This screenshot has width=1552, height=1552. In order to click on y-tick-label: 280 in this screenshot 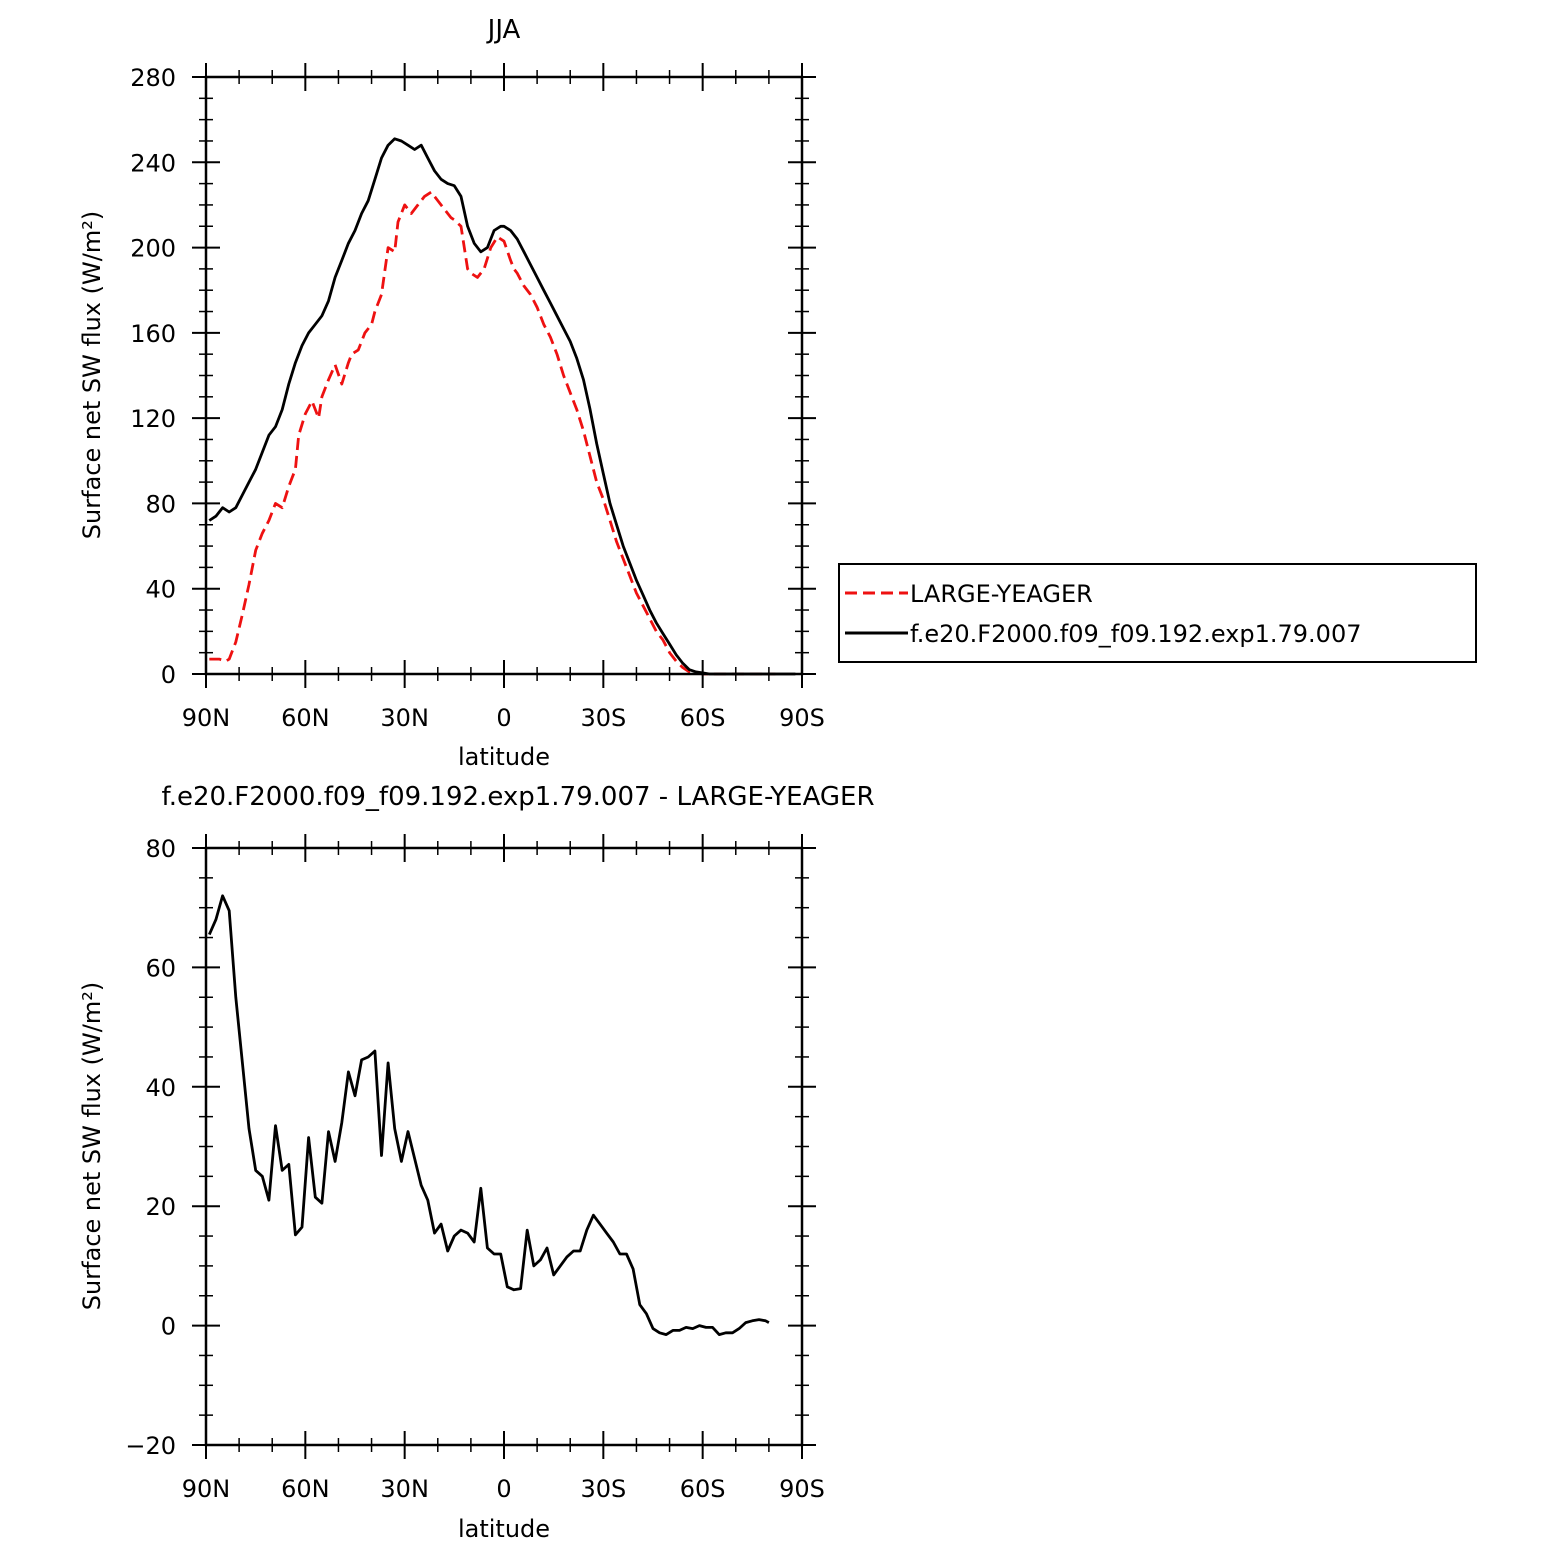, I will do `click(153, 78)`.